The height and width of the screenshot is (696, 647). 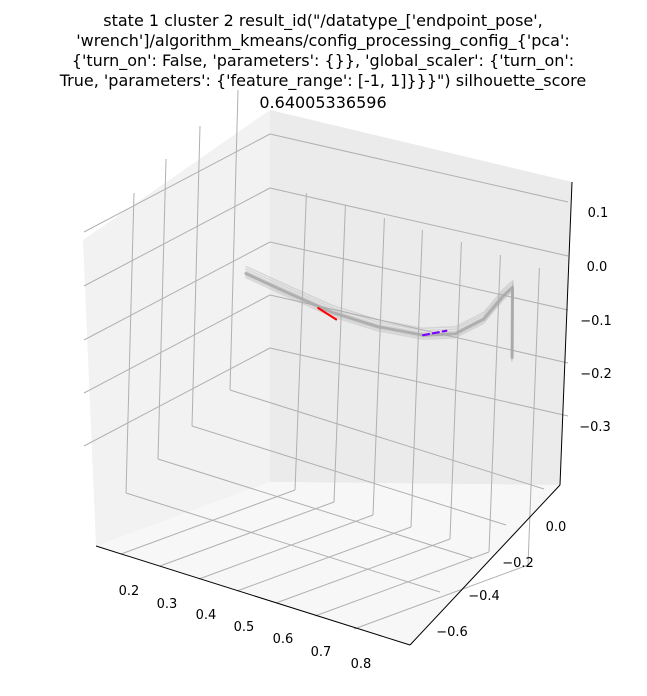 I want to click on y-axis-line, so click(x=485, y=565).